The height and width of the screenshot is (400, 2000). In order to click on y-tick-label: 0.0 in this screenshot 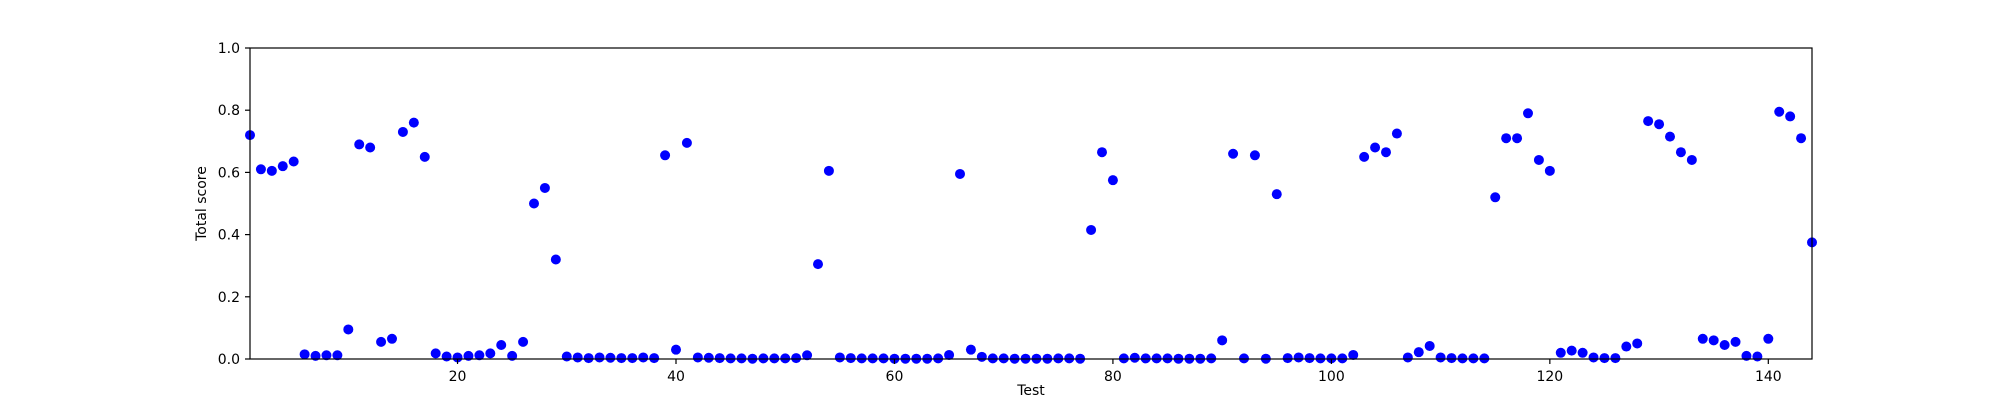, I will do `click(229, 360)`.